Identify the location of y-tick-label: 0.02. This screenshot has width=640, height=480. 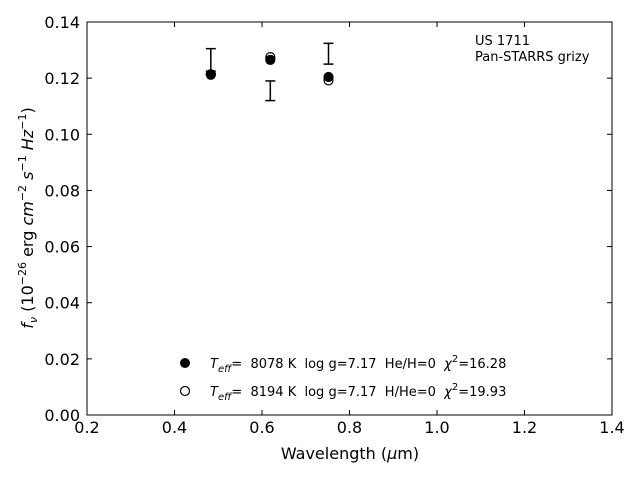
(62, 359).